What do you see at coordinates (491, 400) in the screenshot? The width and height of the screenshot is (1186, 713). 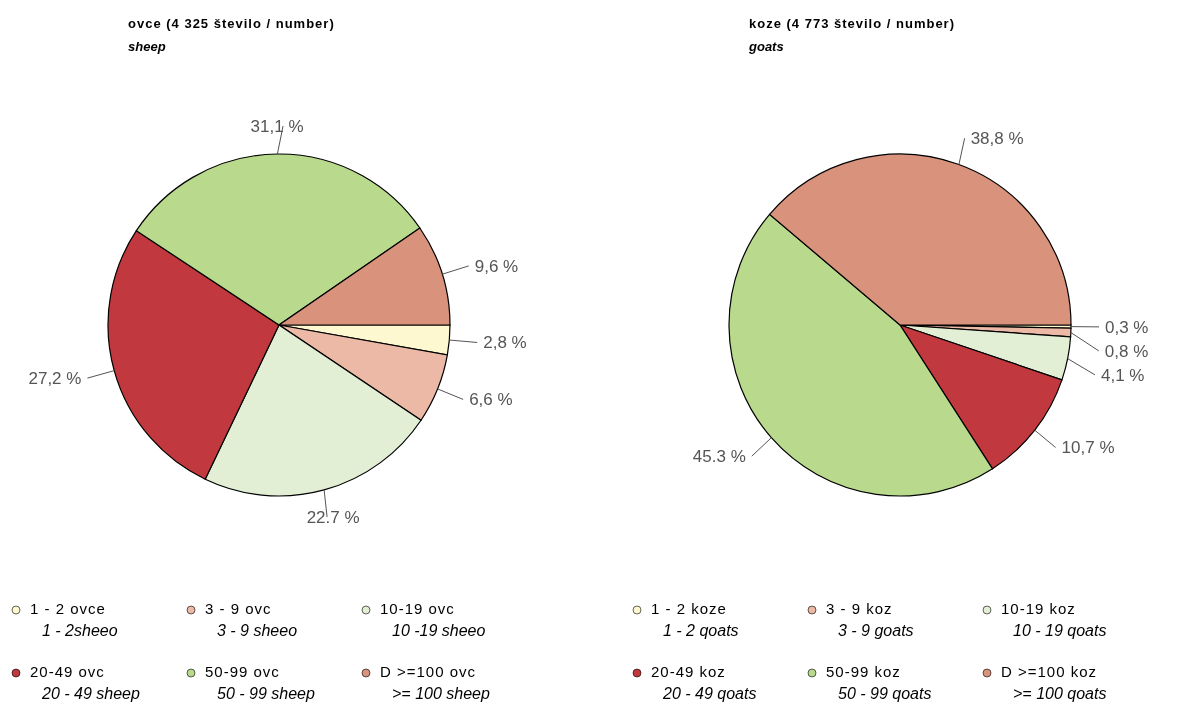 I see `data-label: 6,6 %` at bounding box center [491, 400].